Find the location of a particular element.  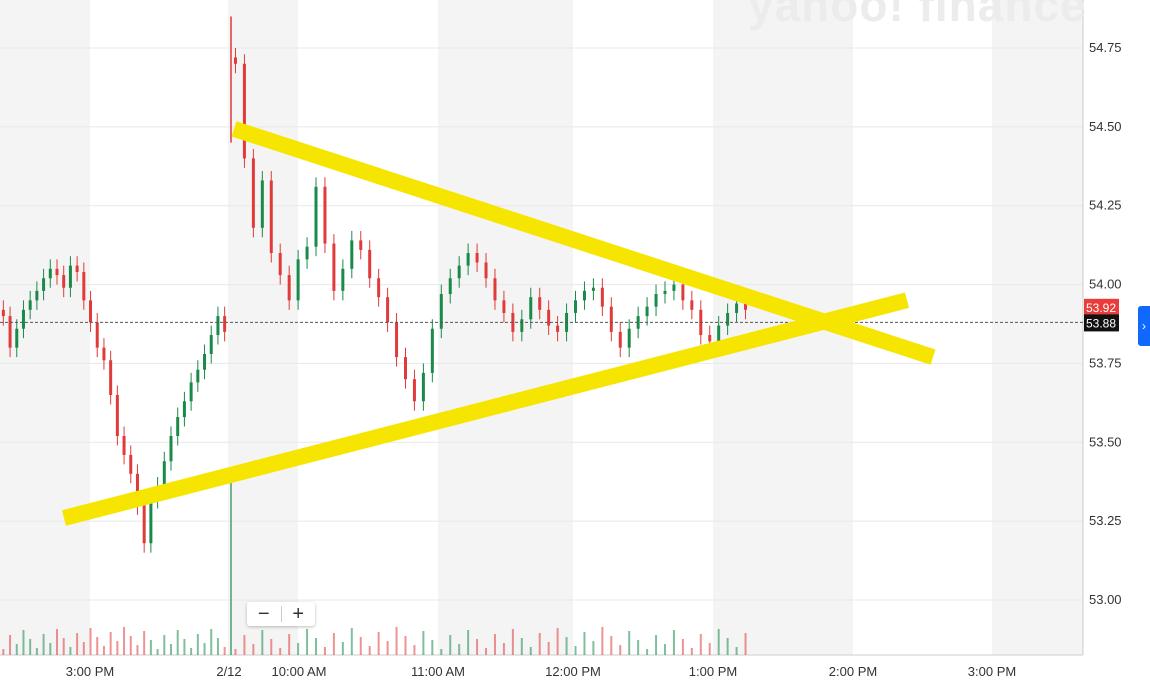

x-tick-label: 3:00 PM is located at coordinates (90, 671).